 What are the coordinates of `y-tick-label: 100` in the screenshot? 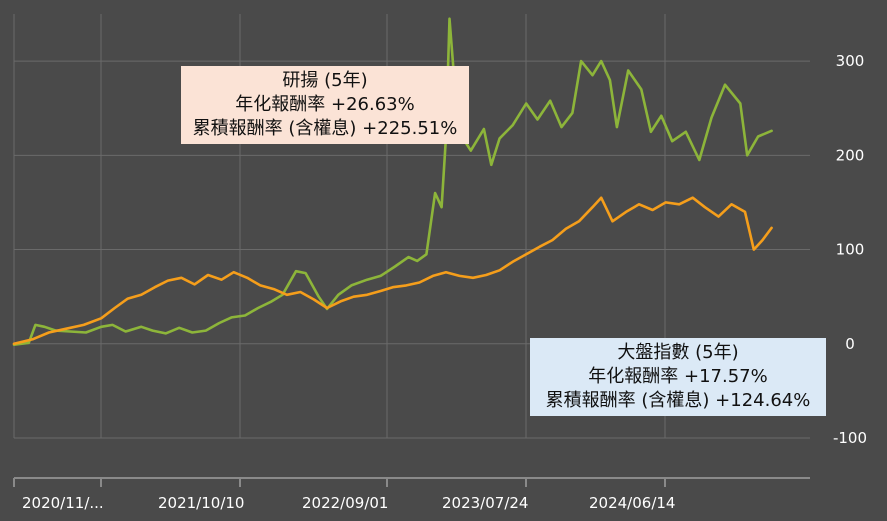 It's located at (850, 250).